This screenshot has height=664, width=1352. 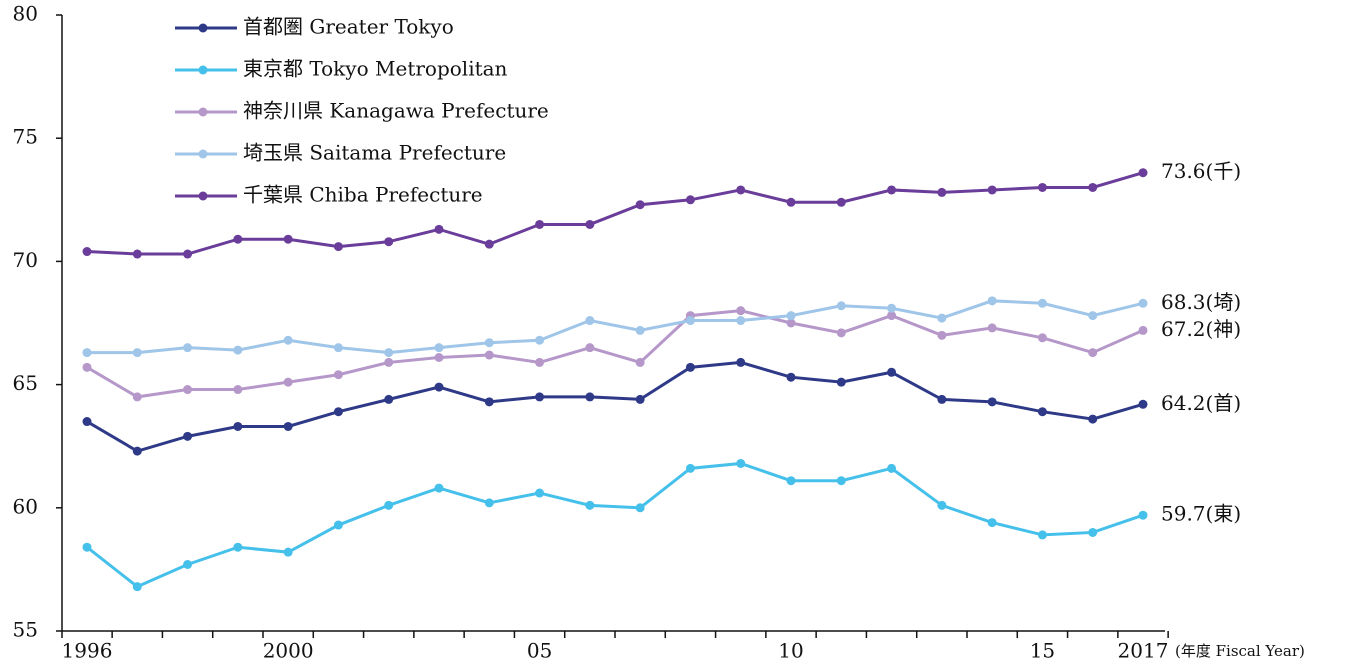 I want to click on x-tick-label: 10, so click(x=790, y=651).